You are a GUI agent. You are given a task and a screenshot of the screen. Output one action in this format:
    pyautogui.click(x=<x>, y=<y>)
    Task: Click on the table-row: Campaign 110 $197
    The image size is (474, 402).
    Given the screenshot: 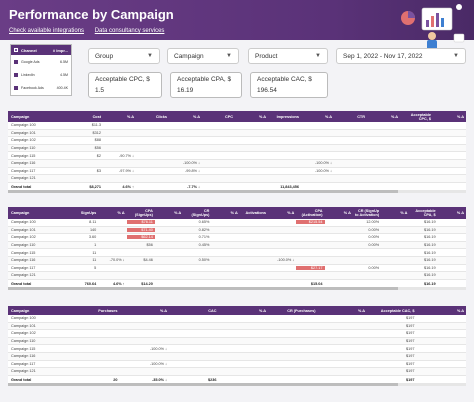 What is the action you would take?
    pyautogui.click(x=237, y=341)
    